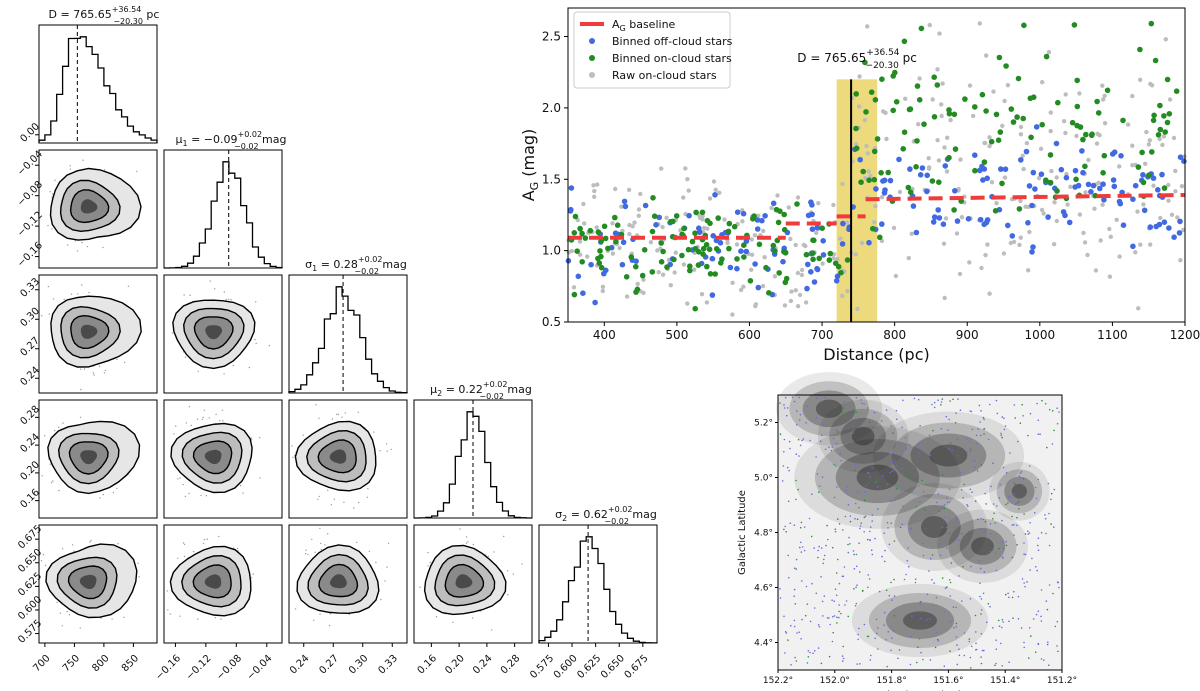  Describe the element at coordinates (213, 456) in the screenshot. I see `density-contour` at that location.